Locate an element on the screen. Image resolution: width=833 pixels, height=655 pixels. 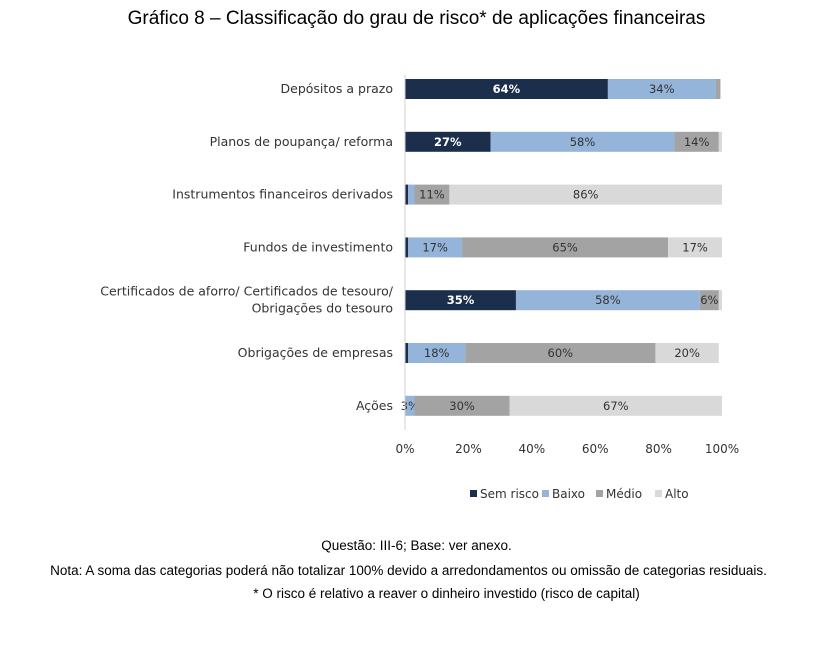
data-label: 27% is located at coordinates (448, 142).